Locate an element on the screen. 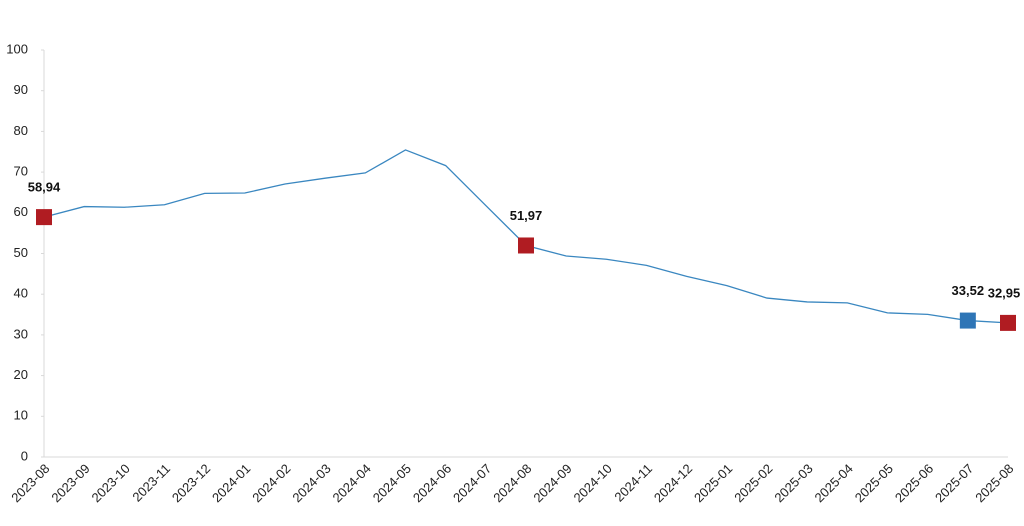 This screenshot has width=1024, height=526. x-tick-label: 2025-04 is located at coordinates (834, 483).